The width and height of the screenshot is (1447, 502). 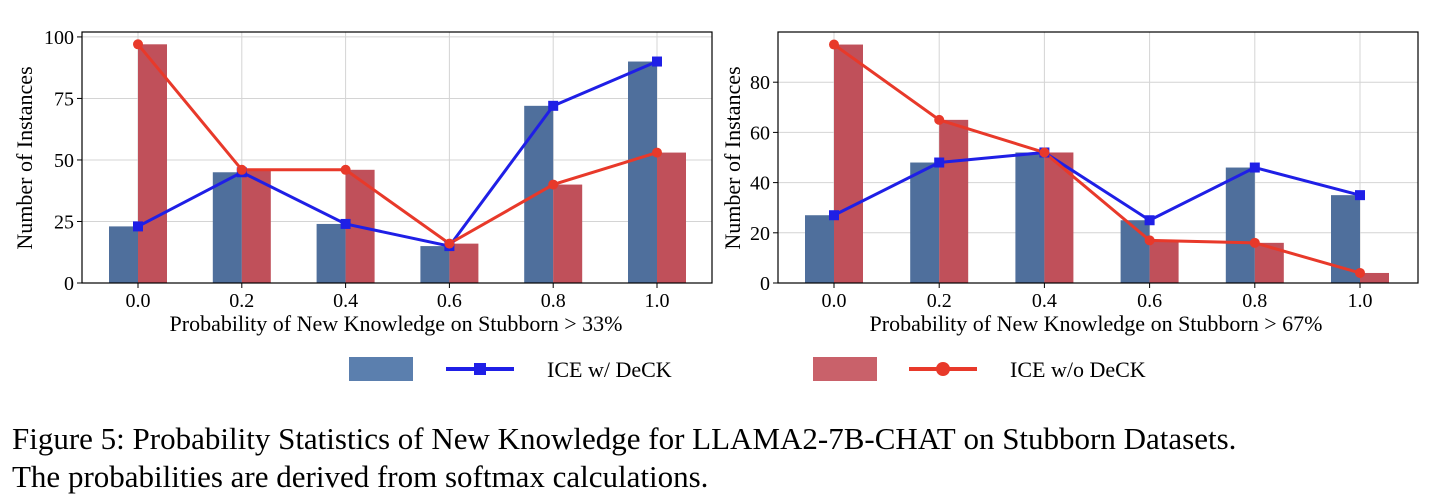 I want to click on chart-left-x-tick-label: 0.4, so click(x=345, y=301).